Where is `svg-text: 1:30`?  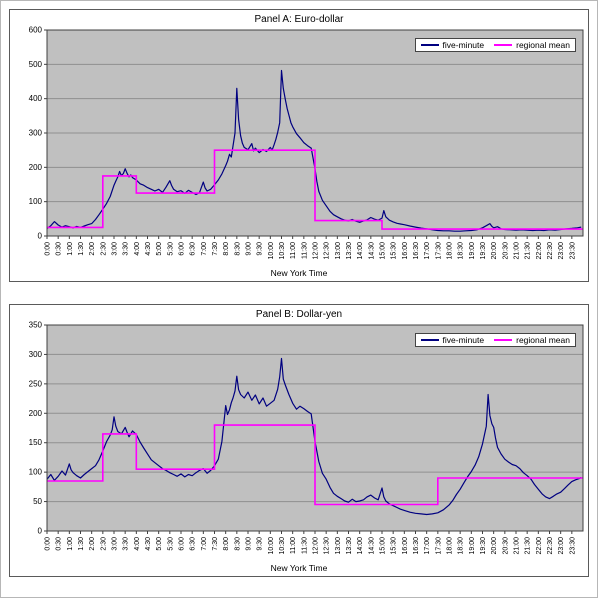 svg-text: 1:30 is located at coordinates (81, 249).